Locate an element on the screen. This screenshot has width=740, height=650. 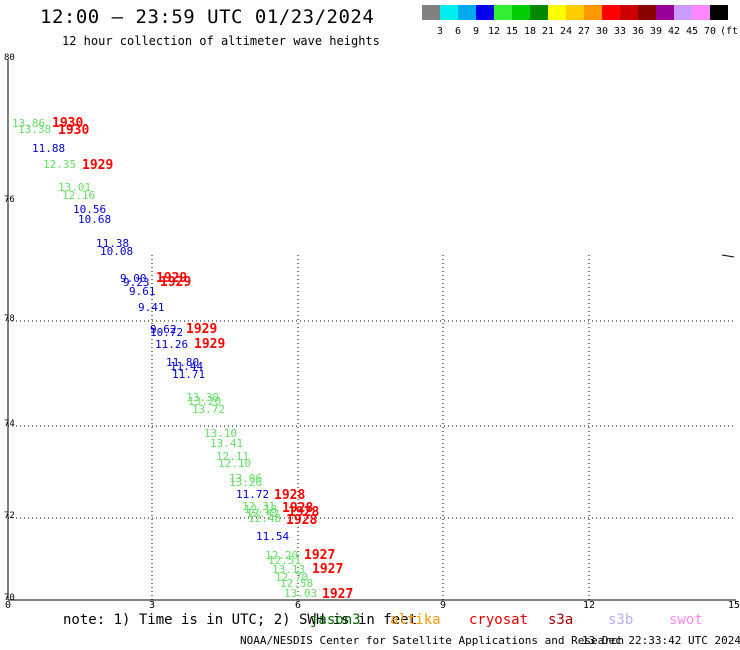
x-tick-label: 9 is located at coordinates (443, 605).